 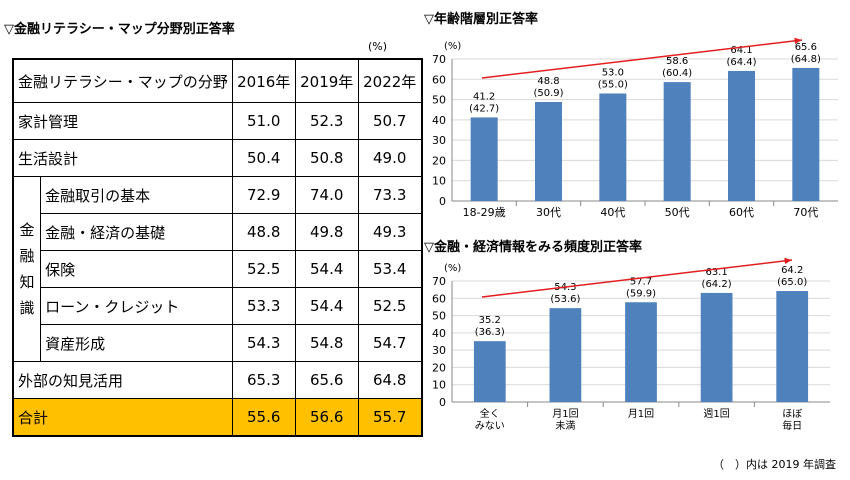 What do you see at coordinates (612, 212) in the screenshot?
I see `x-tick-label: 40代` at bounding box center [612, 212].